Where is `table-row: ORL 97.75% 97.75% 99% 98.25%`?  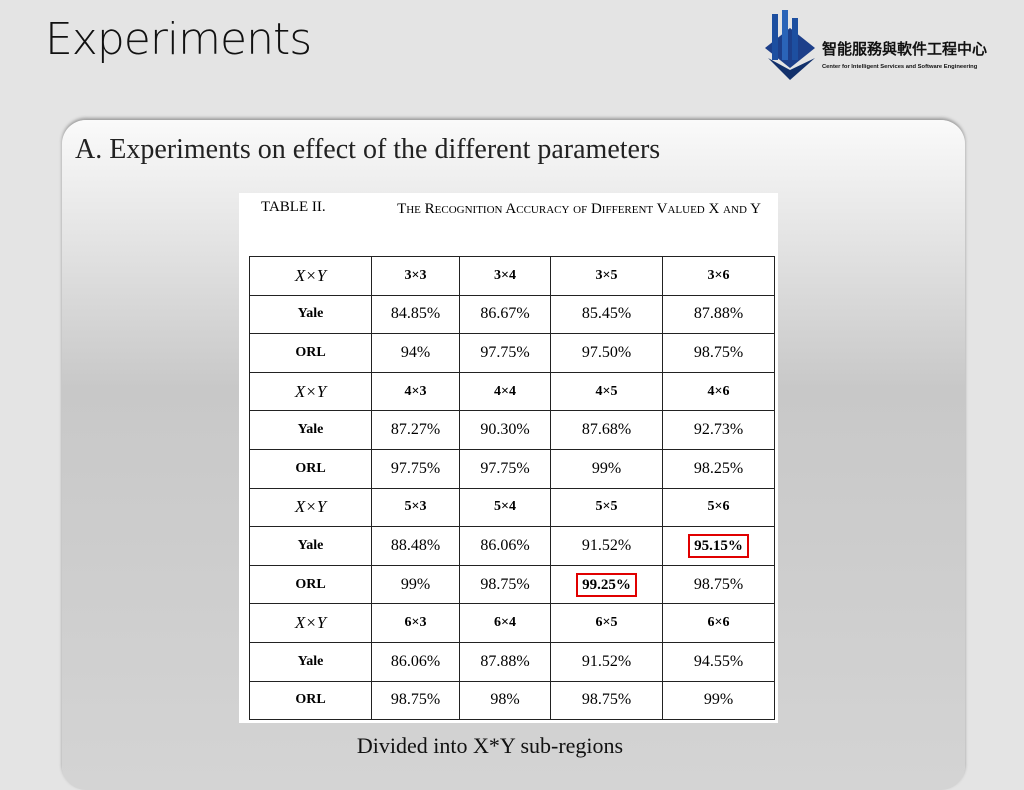
table-row: ORL 97.75% 97.75% 99% 98.25% is located at coordinates (512, 468).